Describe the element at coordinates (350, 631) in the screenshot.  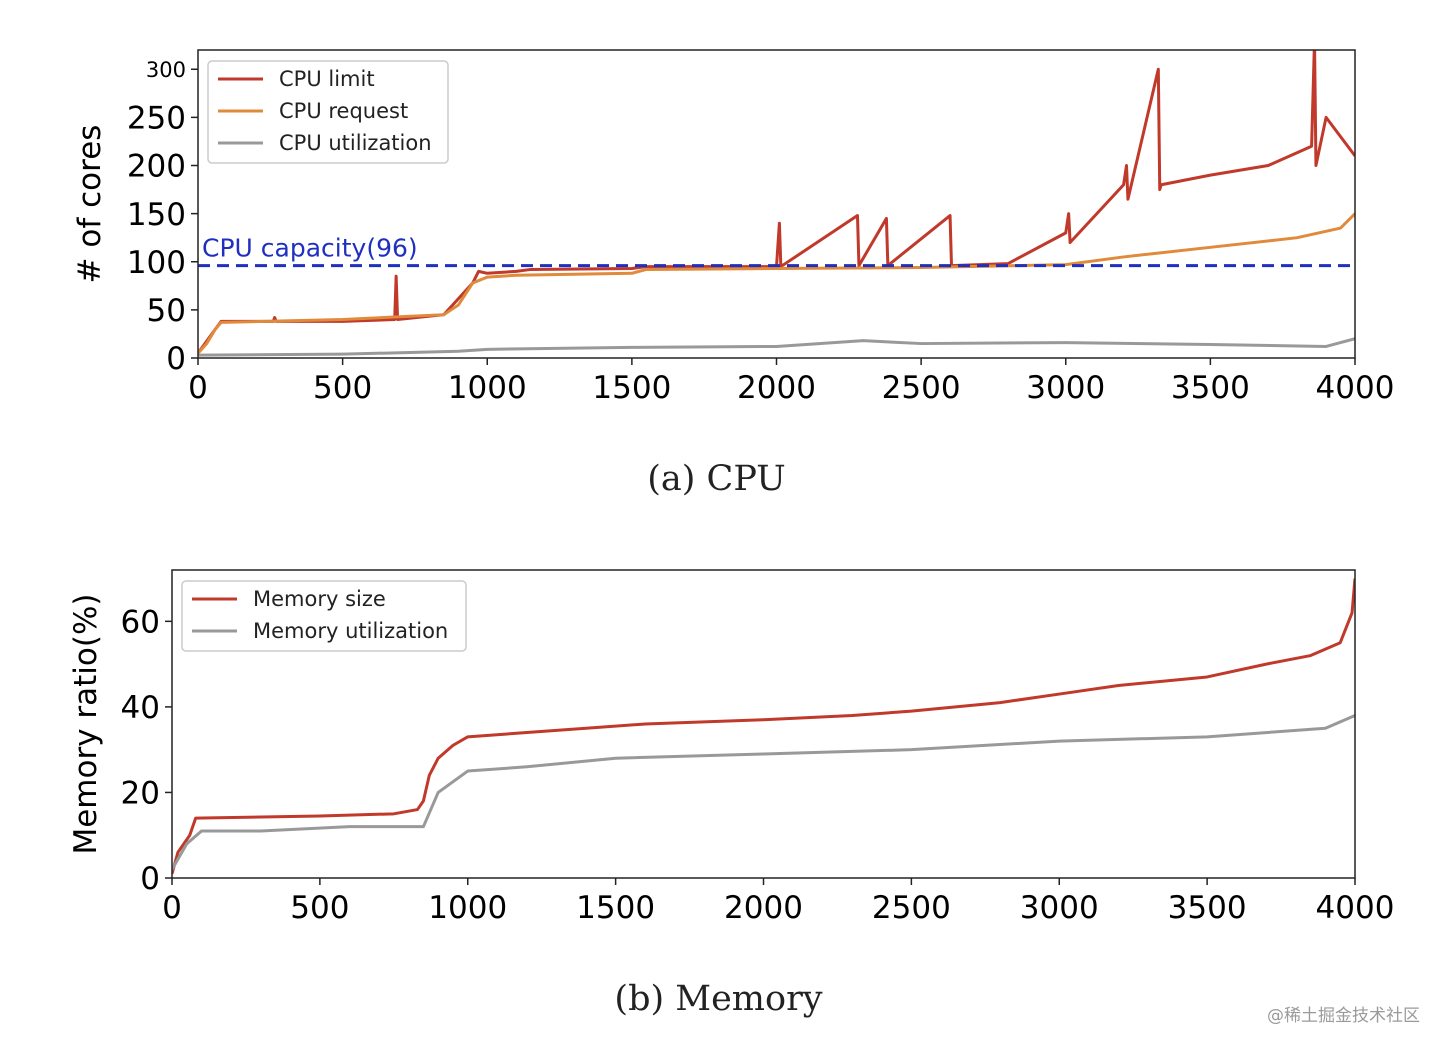
I see `legend-entry-1: Memory utilization` at that location.